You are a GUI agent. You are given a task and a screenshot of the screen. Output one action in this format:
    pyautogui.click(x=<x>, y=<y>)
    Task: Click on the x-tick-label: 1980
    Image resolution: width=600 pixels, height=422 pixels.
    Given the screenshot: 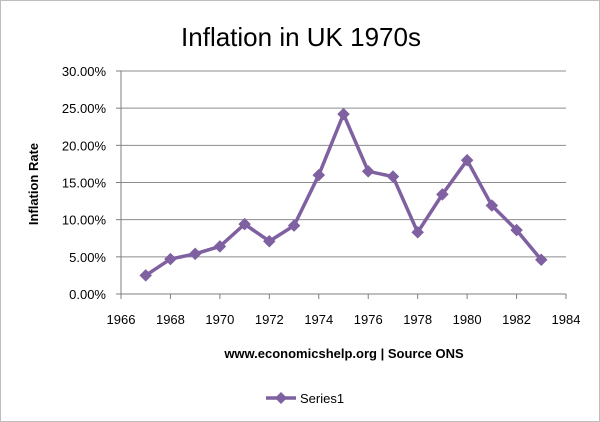 What is the action you would take?
    pyautogui.click(x=467, y=319)
    